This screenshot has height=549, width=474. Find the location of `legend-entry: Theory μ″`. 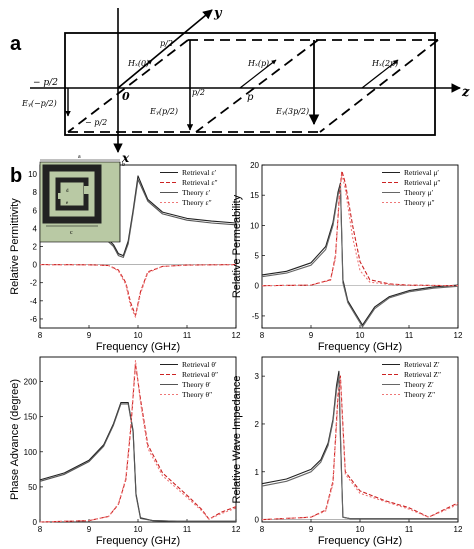

legend-entry: Theory μ″ is located at coordinates (419, 202).